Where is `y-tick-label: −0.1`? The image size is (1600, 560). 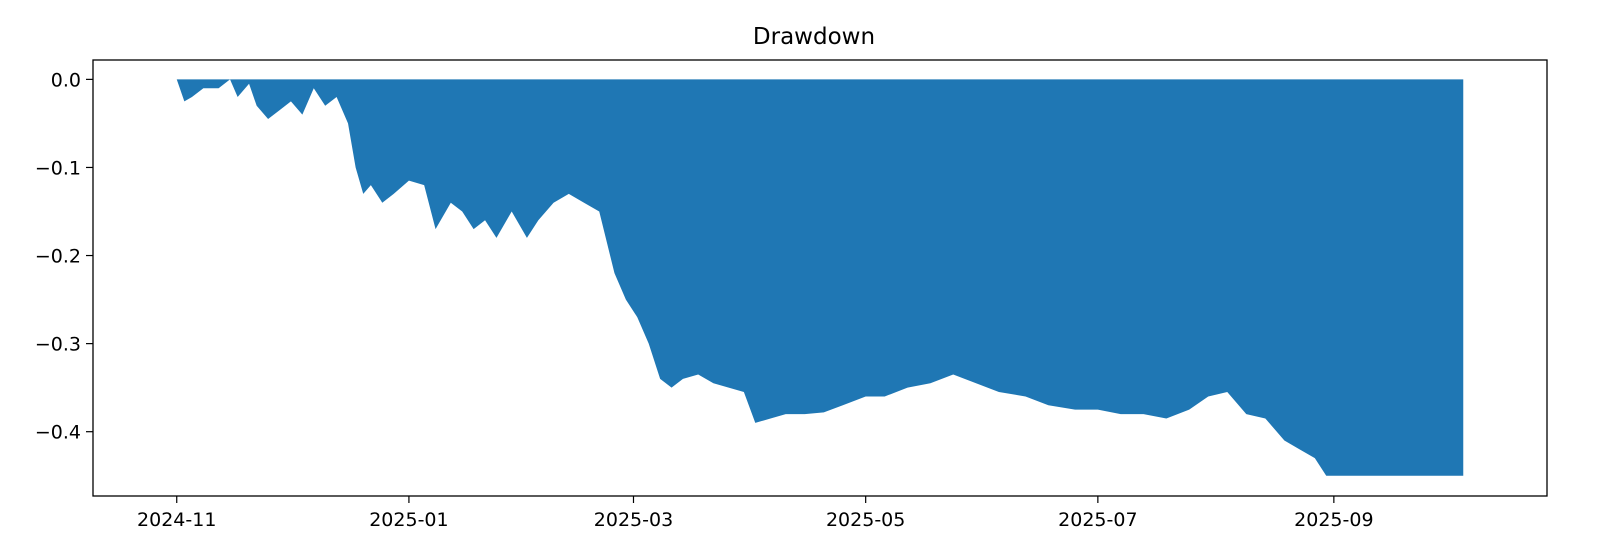
y-tick-label: −0.1 is located at coordinates (58, 168).